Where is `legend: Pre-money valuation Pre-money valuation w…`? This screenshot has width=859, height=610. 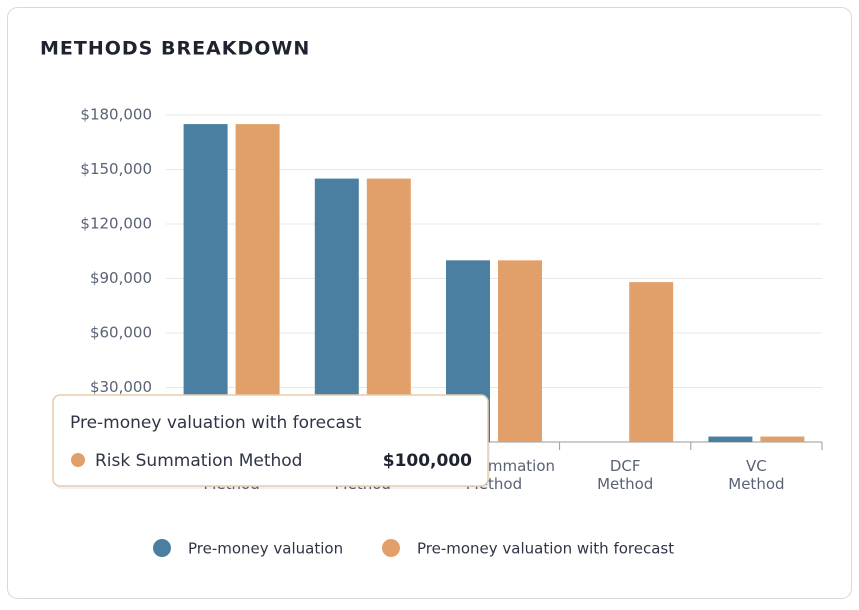
legend: Pre-money valuation Pre-money valuation w… is located at coordinates (413, 548).